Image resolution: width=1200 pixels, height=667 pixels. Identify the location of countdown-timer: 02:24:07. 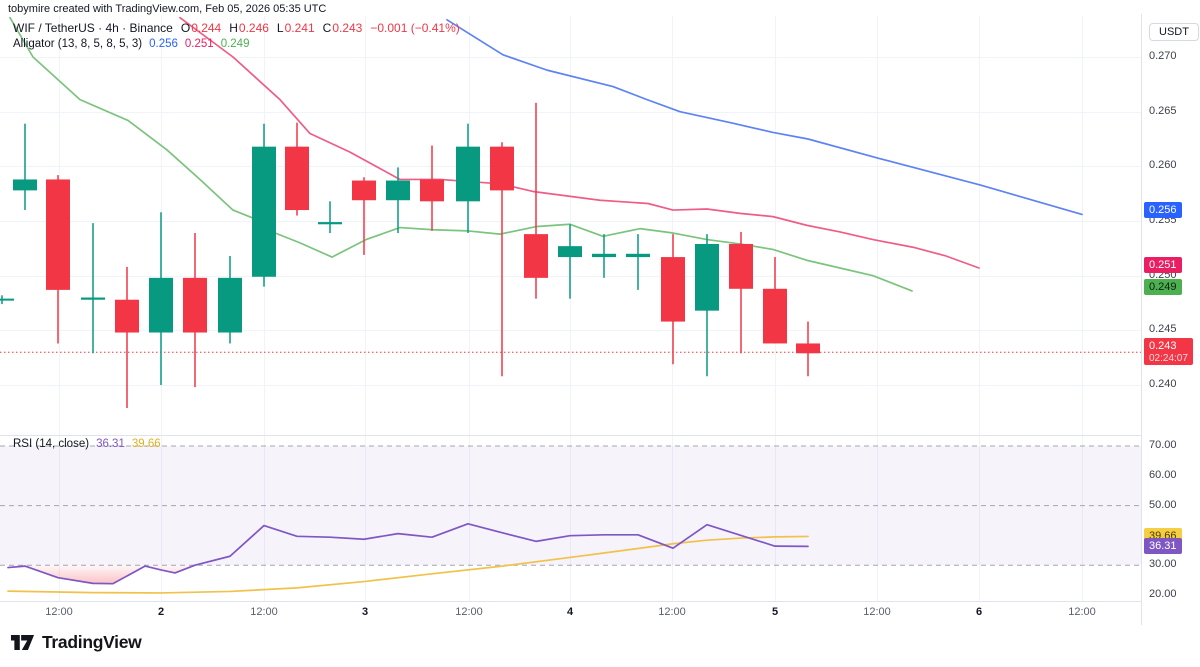
(1168, 359).